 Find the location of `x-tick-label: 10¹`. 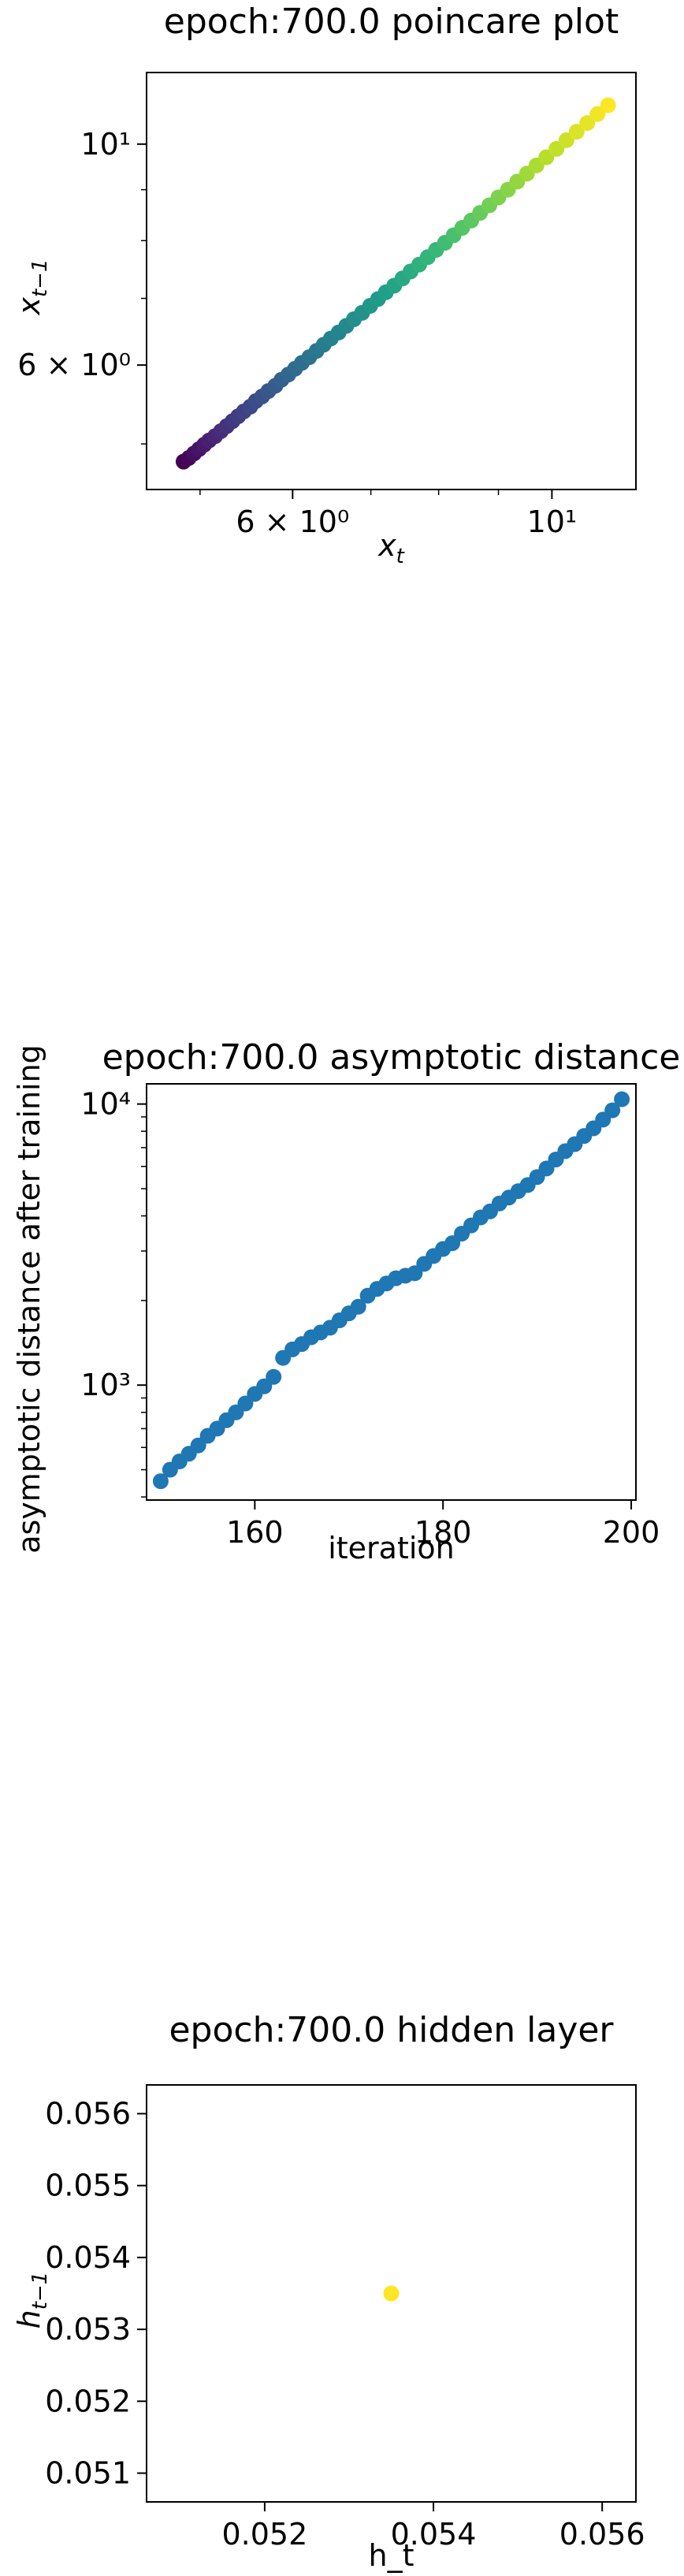

x-tick-label: 10¹ is located at coordinates (553, 521).